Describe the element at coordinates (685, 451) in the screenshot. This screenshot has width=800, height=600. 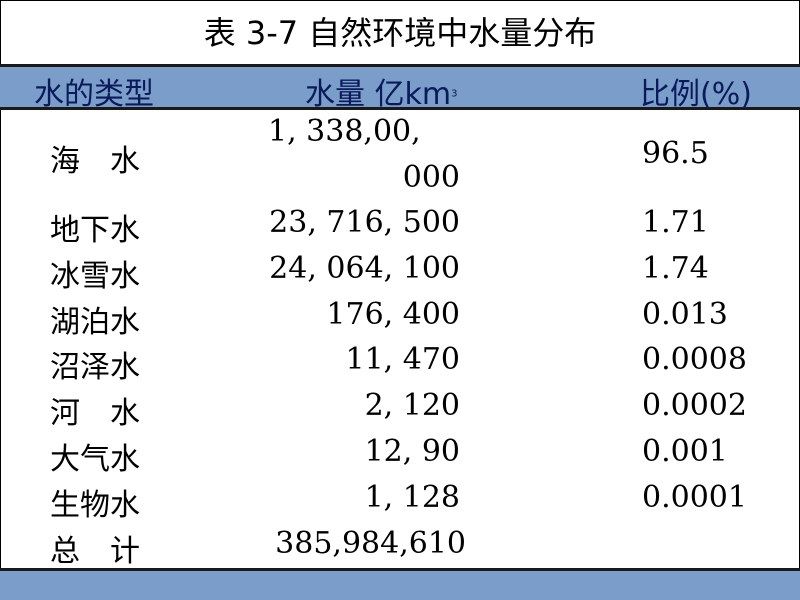
I see `cell-ratio: 0.001` at that location.